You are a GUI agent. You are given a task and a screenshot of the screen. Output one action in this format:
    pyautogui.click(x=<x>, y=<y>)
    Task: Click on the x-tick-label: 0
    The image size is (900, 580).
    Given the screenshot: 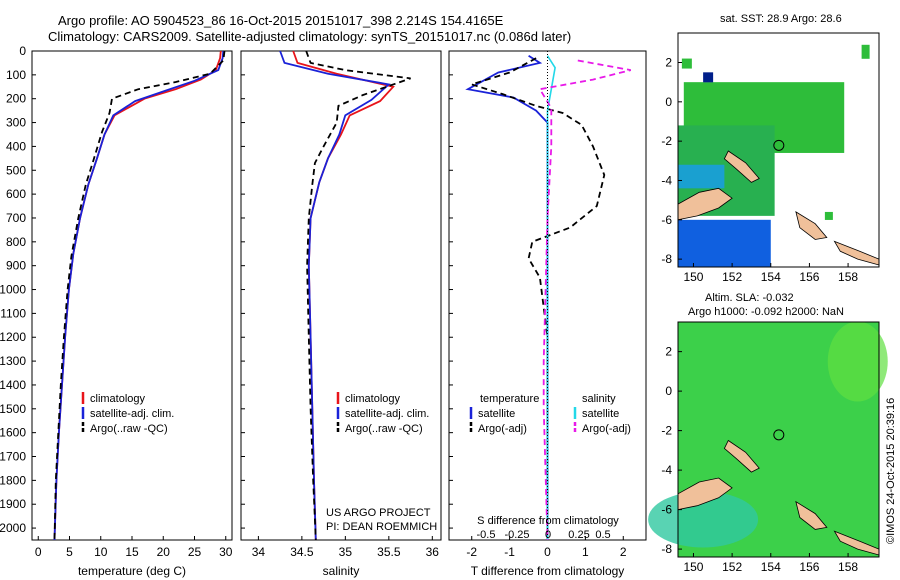 What is the action you would take?
    pyautogui.click(x=547, y=552)
    